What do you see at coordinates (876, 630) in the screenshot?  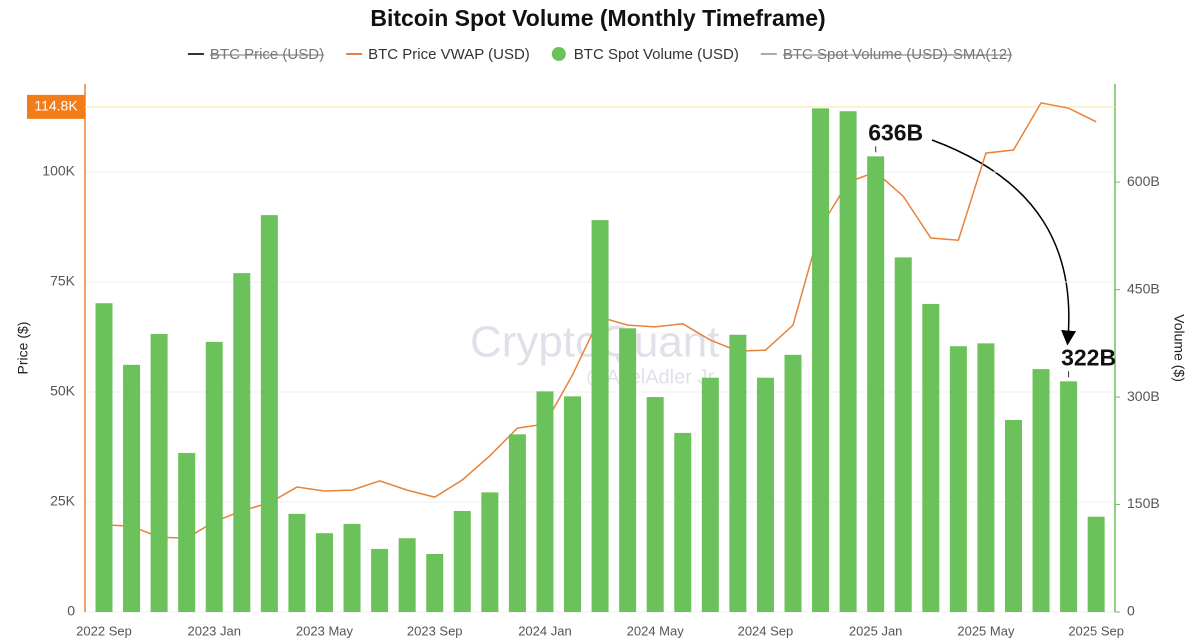 I see `x-tick-label: 2025 Jan` at bounding box center [876, 630].